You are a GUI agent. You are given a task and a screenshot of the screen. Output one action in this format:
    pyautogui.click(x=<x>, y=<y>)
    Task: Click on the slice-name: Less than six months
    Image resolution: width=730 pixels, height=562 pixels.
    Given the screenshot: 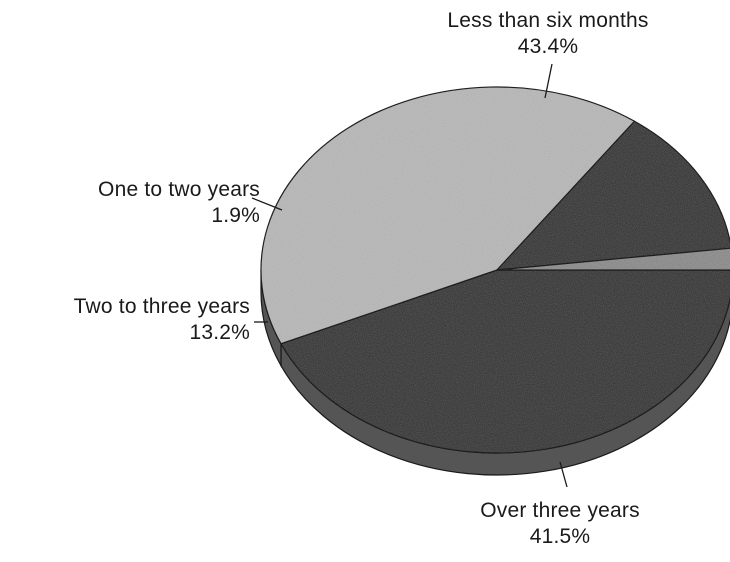 What is the action you would take?
    pyautogui.click(x=548, y=20)
    